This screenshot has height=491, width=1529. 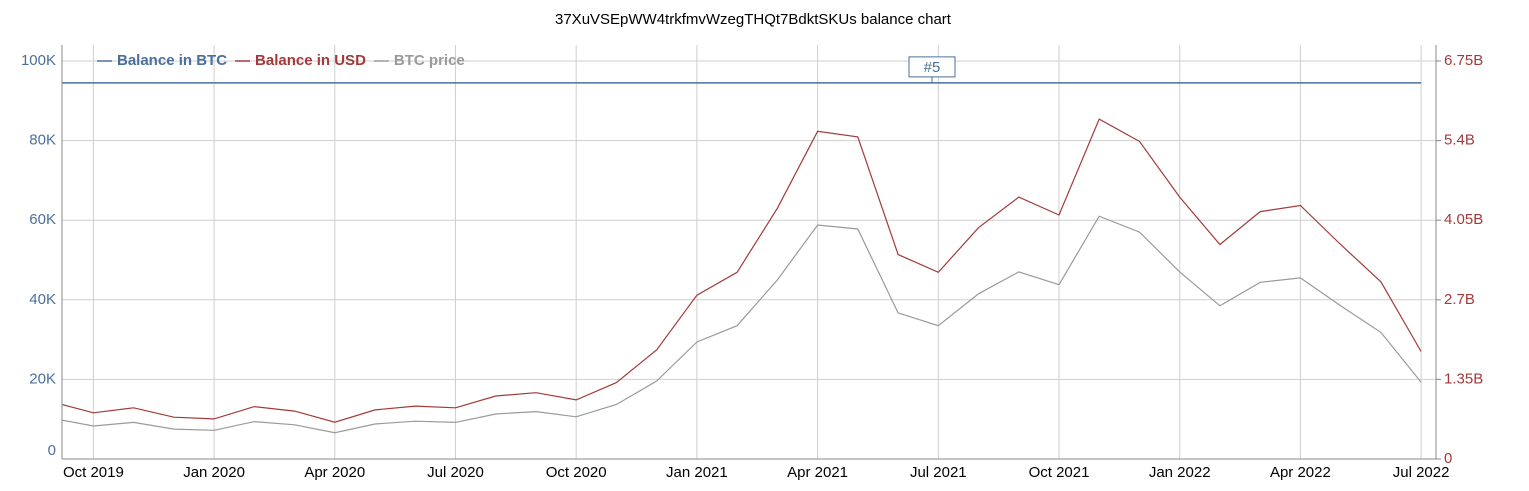 I want to click on y2-tick-label: 1.35B, so click(x=1463, y=378).